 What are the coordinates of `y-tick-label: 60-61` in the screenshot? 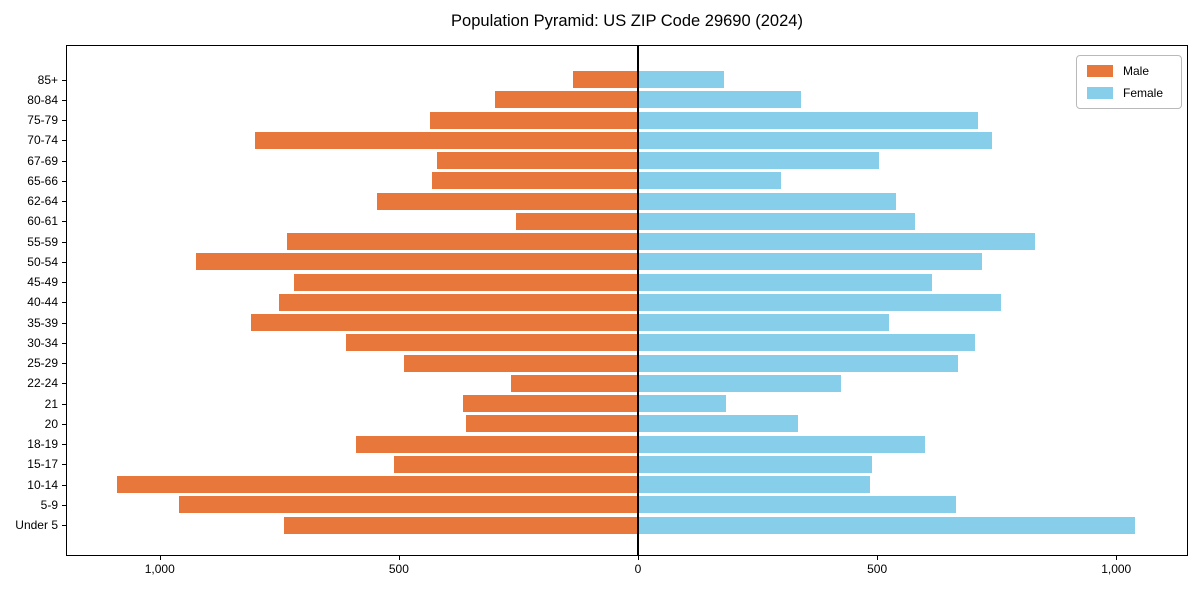 It's located at (42, 221).